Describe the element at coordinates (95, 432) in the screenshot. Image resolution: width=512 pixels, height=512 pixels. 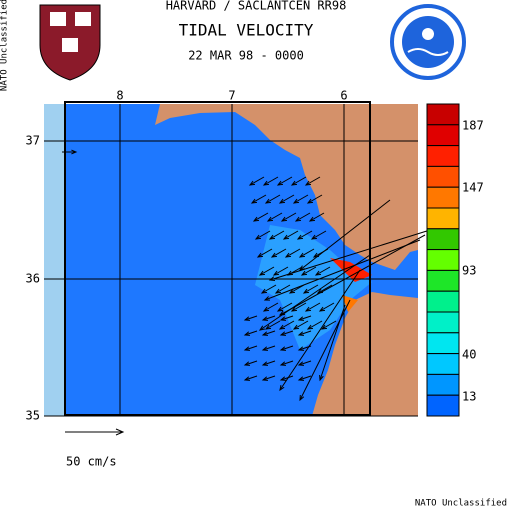
I see `scale-arrow` at that location.